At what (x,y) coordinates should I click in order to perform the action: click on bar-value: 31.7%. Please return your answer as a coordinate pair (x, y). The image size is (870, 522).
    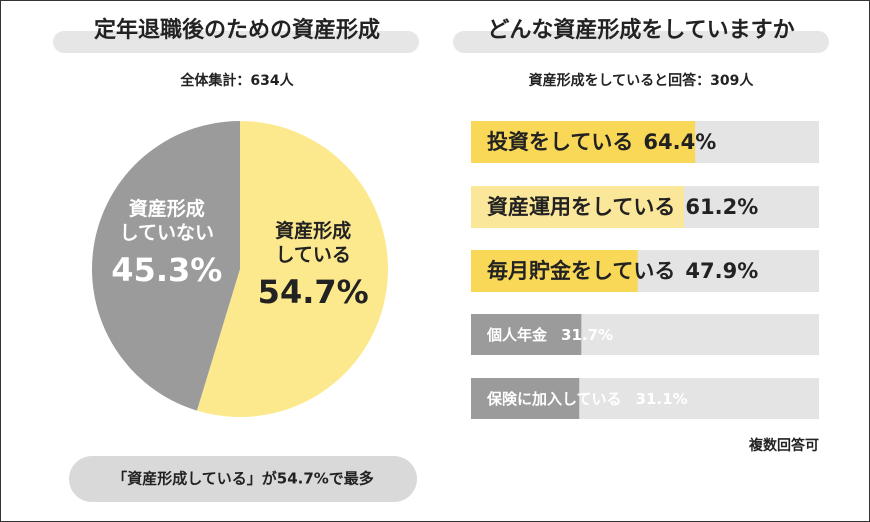
    Looking at the image, I should click on (587, 335).